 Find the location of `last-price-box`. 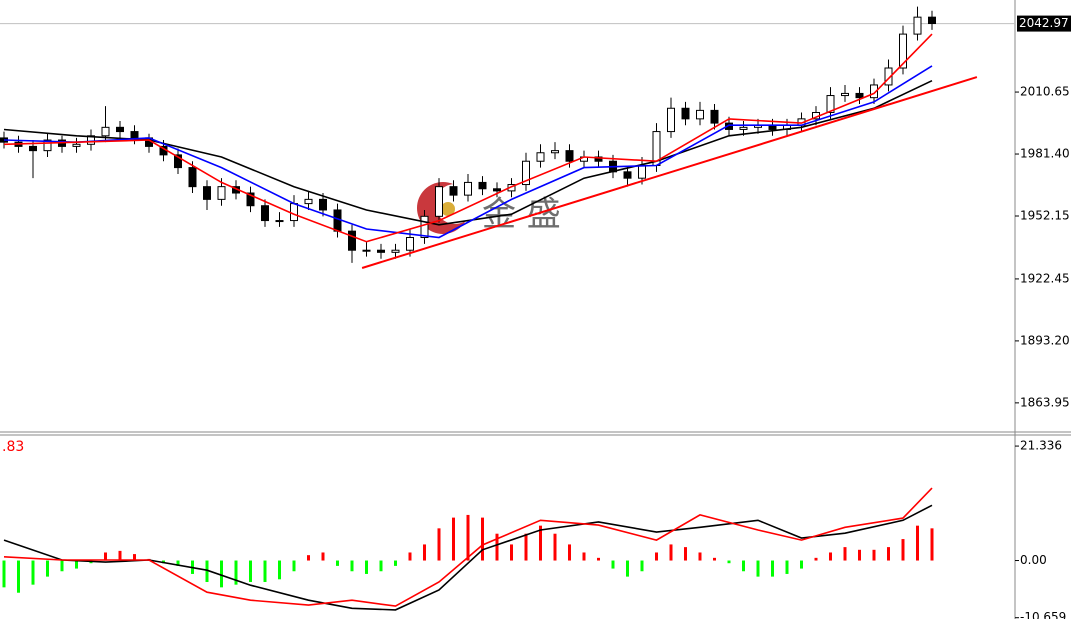

last-price-box is located at coordinates (1044, 23).